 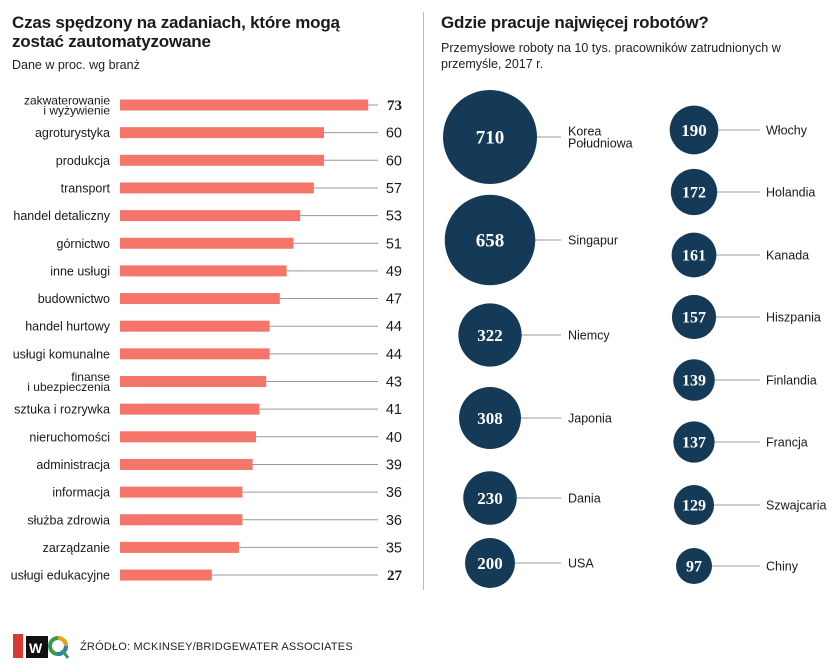 I want to click on country-label: Dania, so click(x=584, y=499).